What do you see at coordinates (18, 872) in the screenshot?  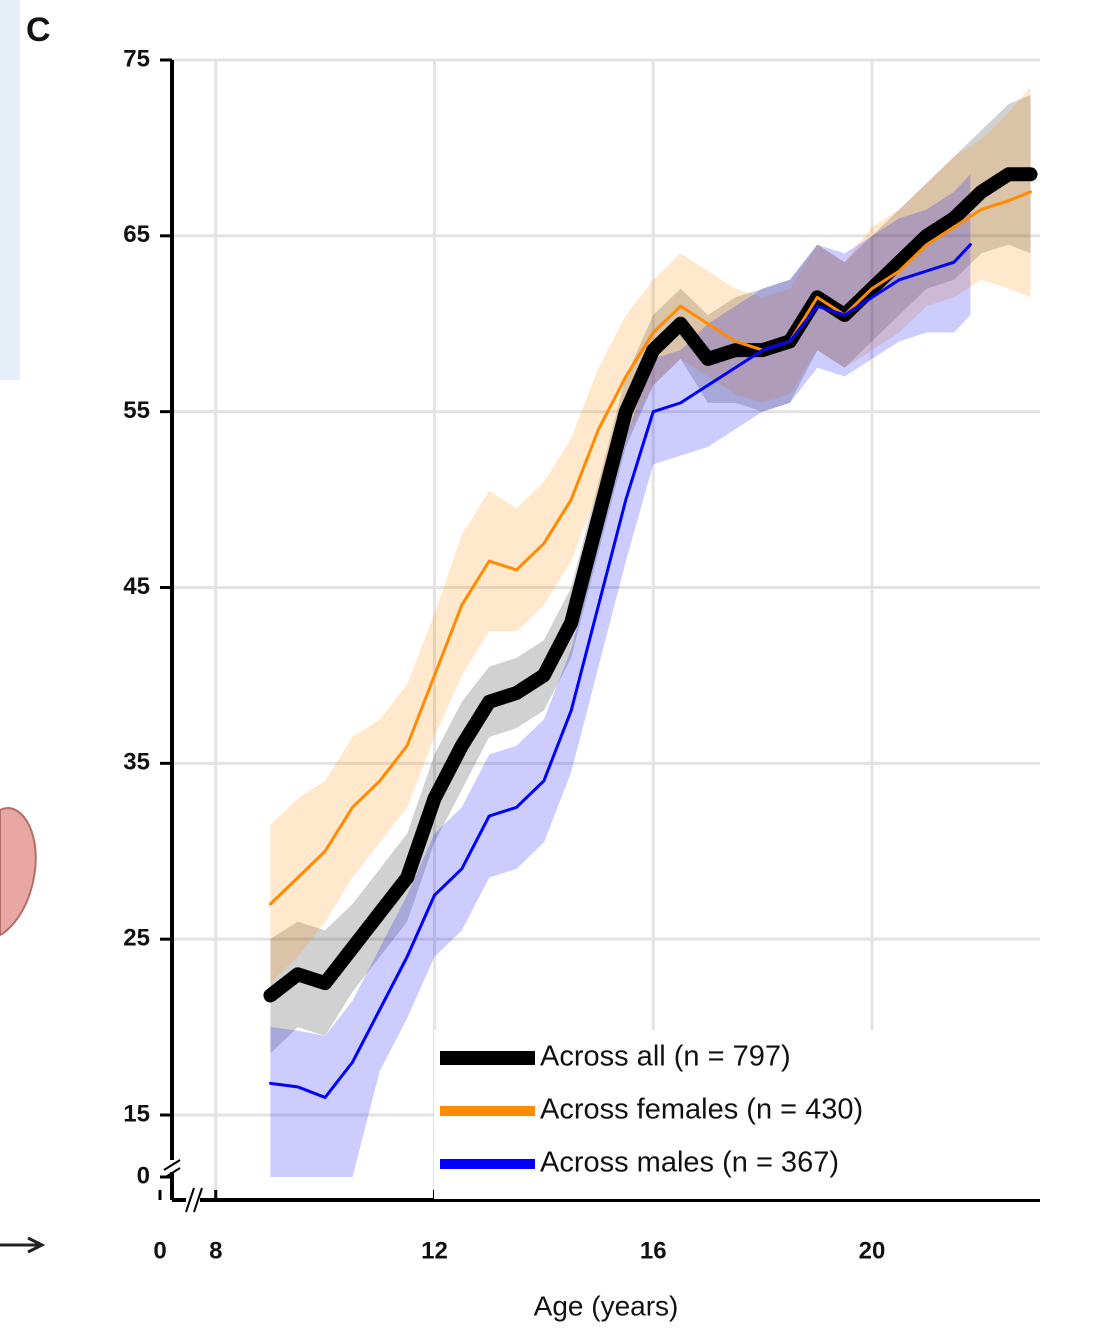 I see `neighbor-shape` at bounding box center [18, 872].